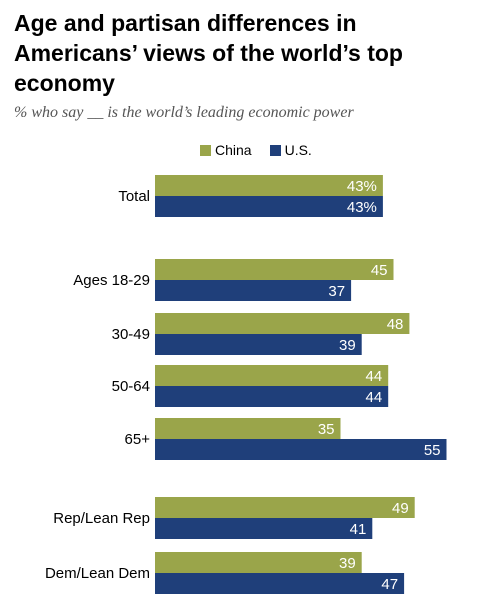 This screenshot has width=491, height=603. I want to click on data-label-china: 35, so click(326, 429).